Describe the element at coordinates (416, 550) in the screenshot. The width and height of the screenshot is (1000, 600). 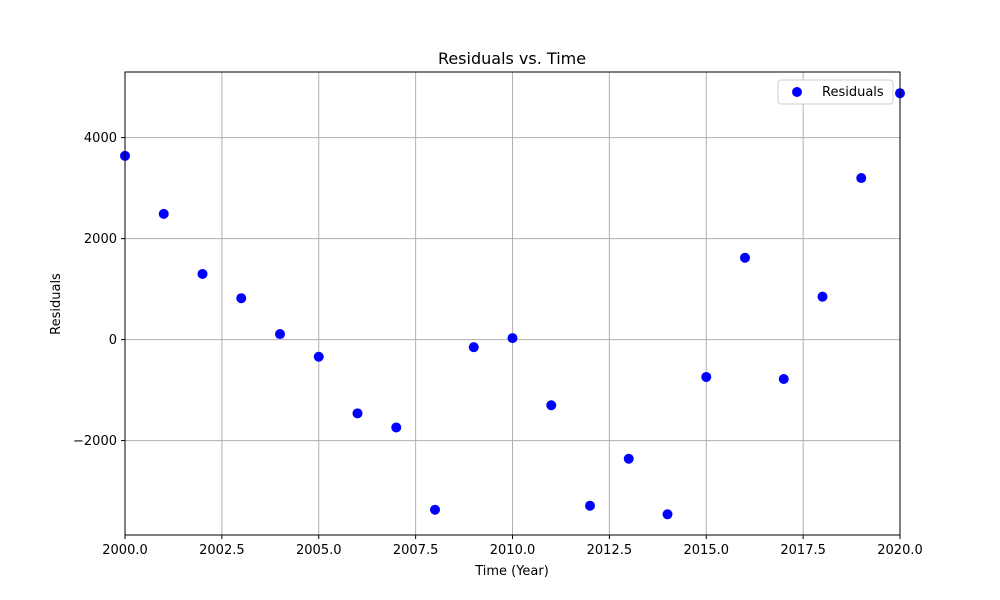
I see `x-tick-label: 2007.5` at that location.